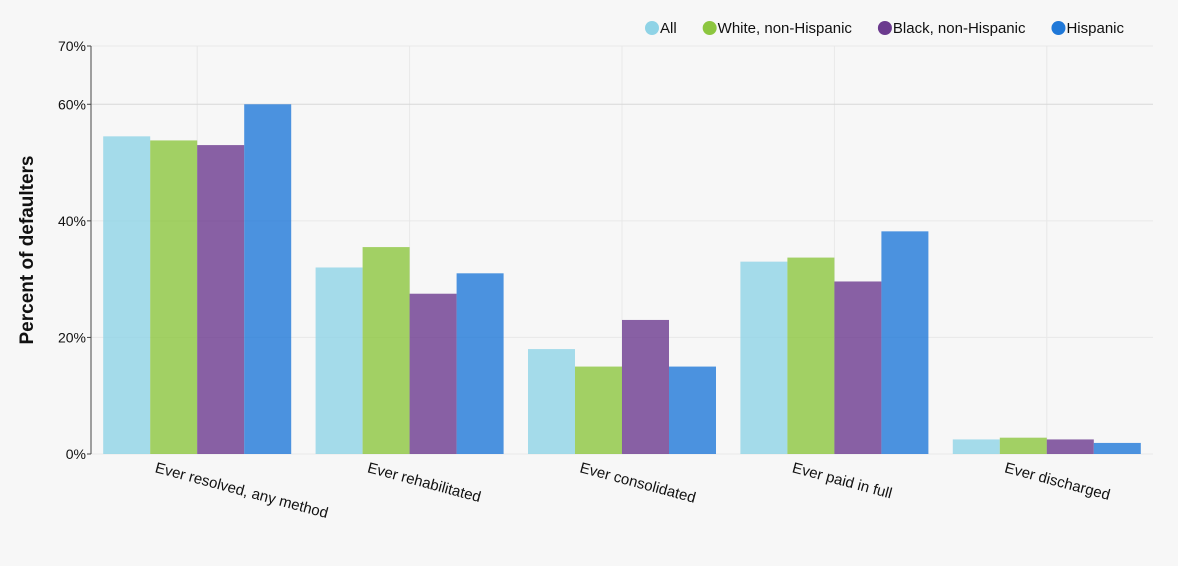 The image size is (1178, 566). What do you see at coordinates (72, 337) in the screenshot?
I see `y-tick-label: 20%` at bounding box center [72, 337].